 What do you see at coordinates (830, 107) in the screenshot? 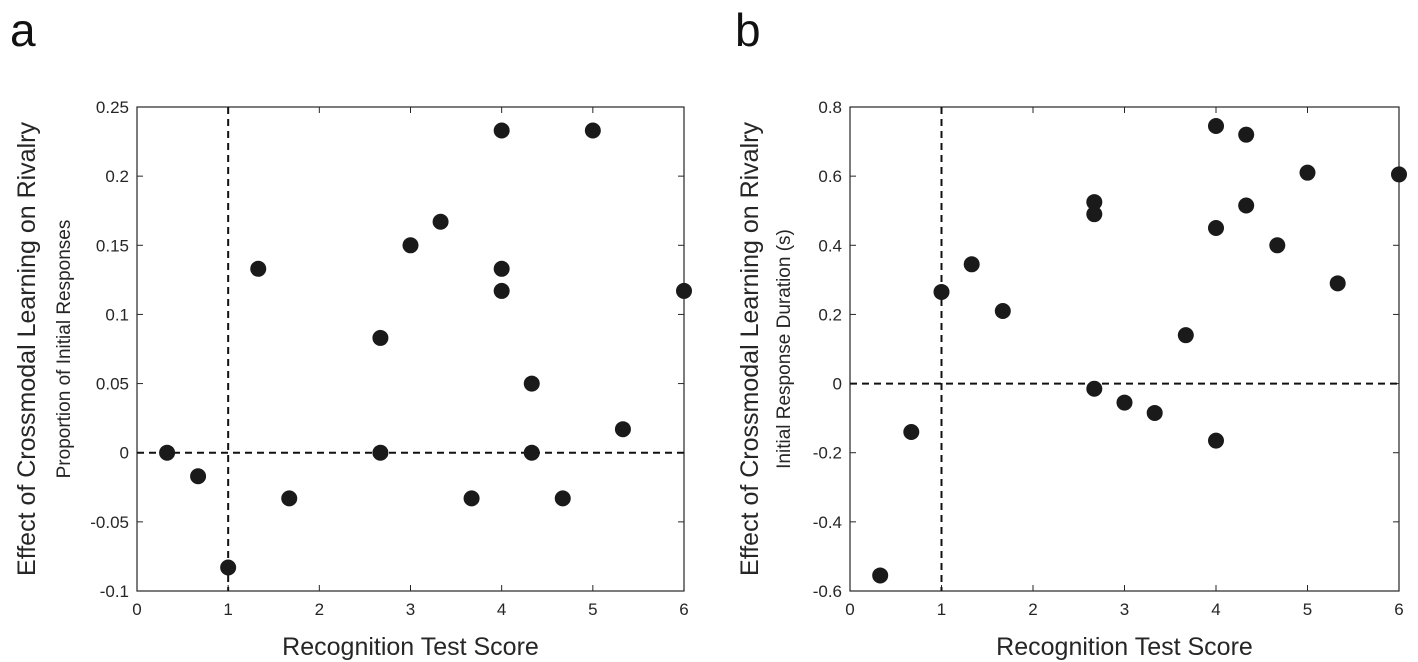
I see `panel-b-y-tick-label: 0.8` at bounding box center [830, 107].